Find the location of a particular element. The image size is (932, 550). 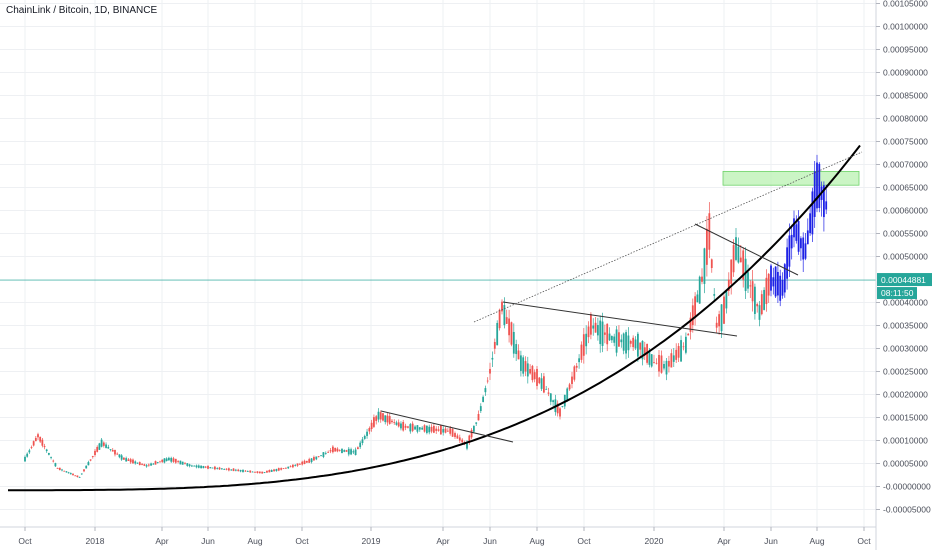

time-axis-label: Jun is located at coordinates (771, 541).